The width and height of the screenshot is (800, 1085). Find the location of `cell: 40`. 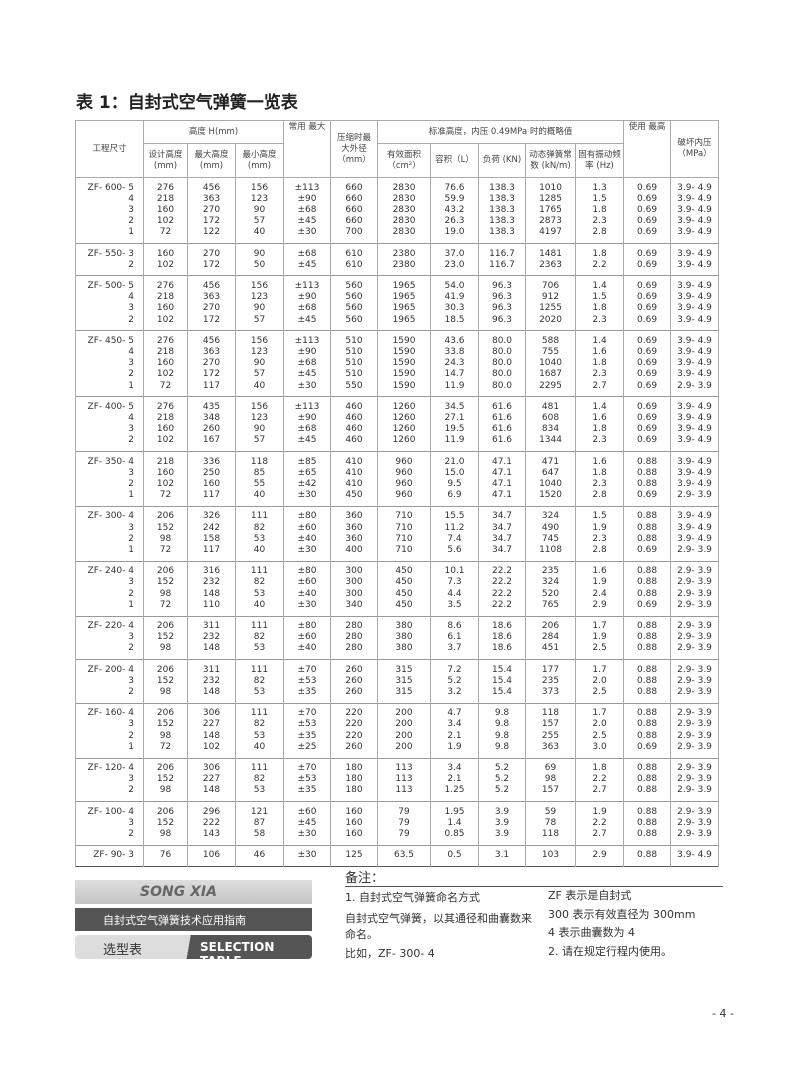

cell: 40 is located at coordinates (259, 750).